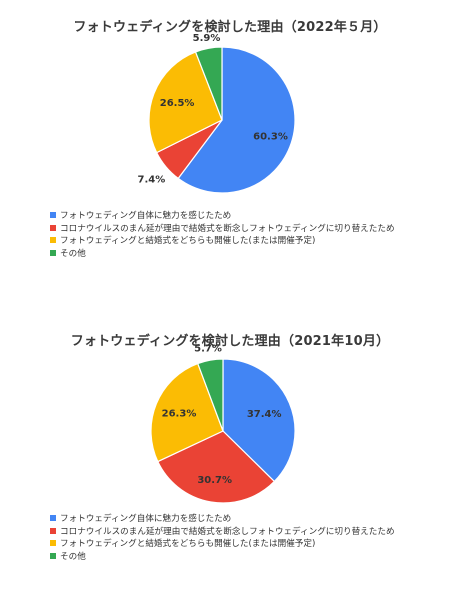 This screenshot has width=460, height=600. Describe the element at coordinates (179, 414) in the screenshot. I see `data-label: 26.3%` at that location.